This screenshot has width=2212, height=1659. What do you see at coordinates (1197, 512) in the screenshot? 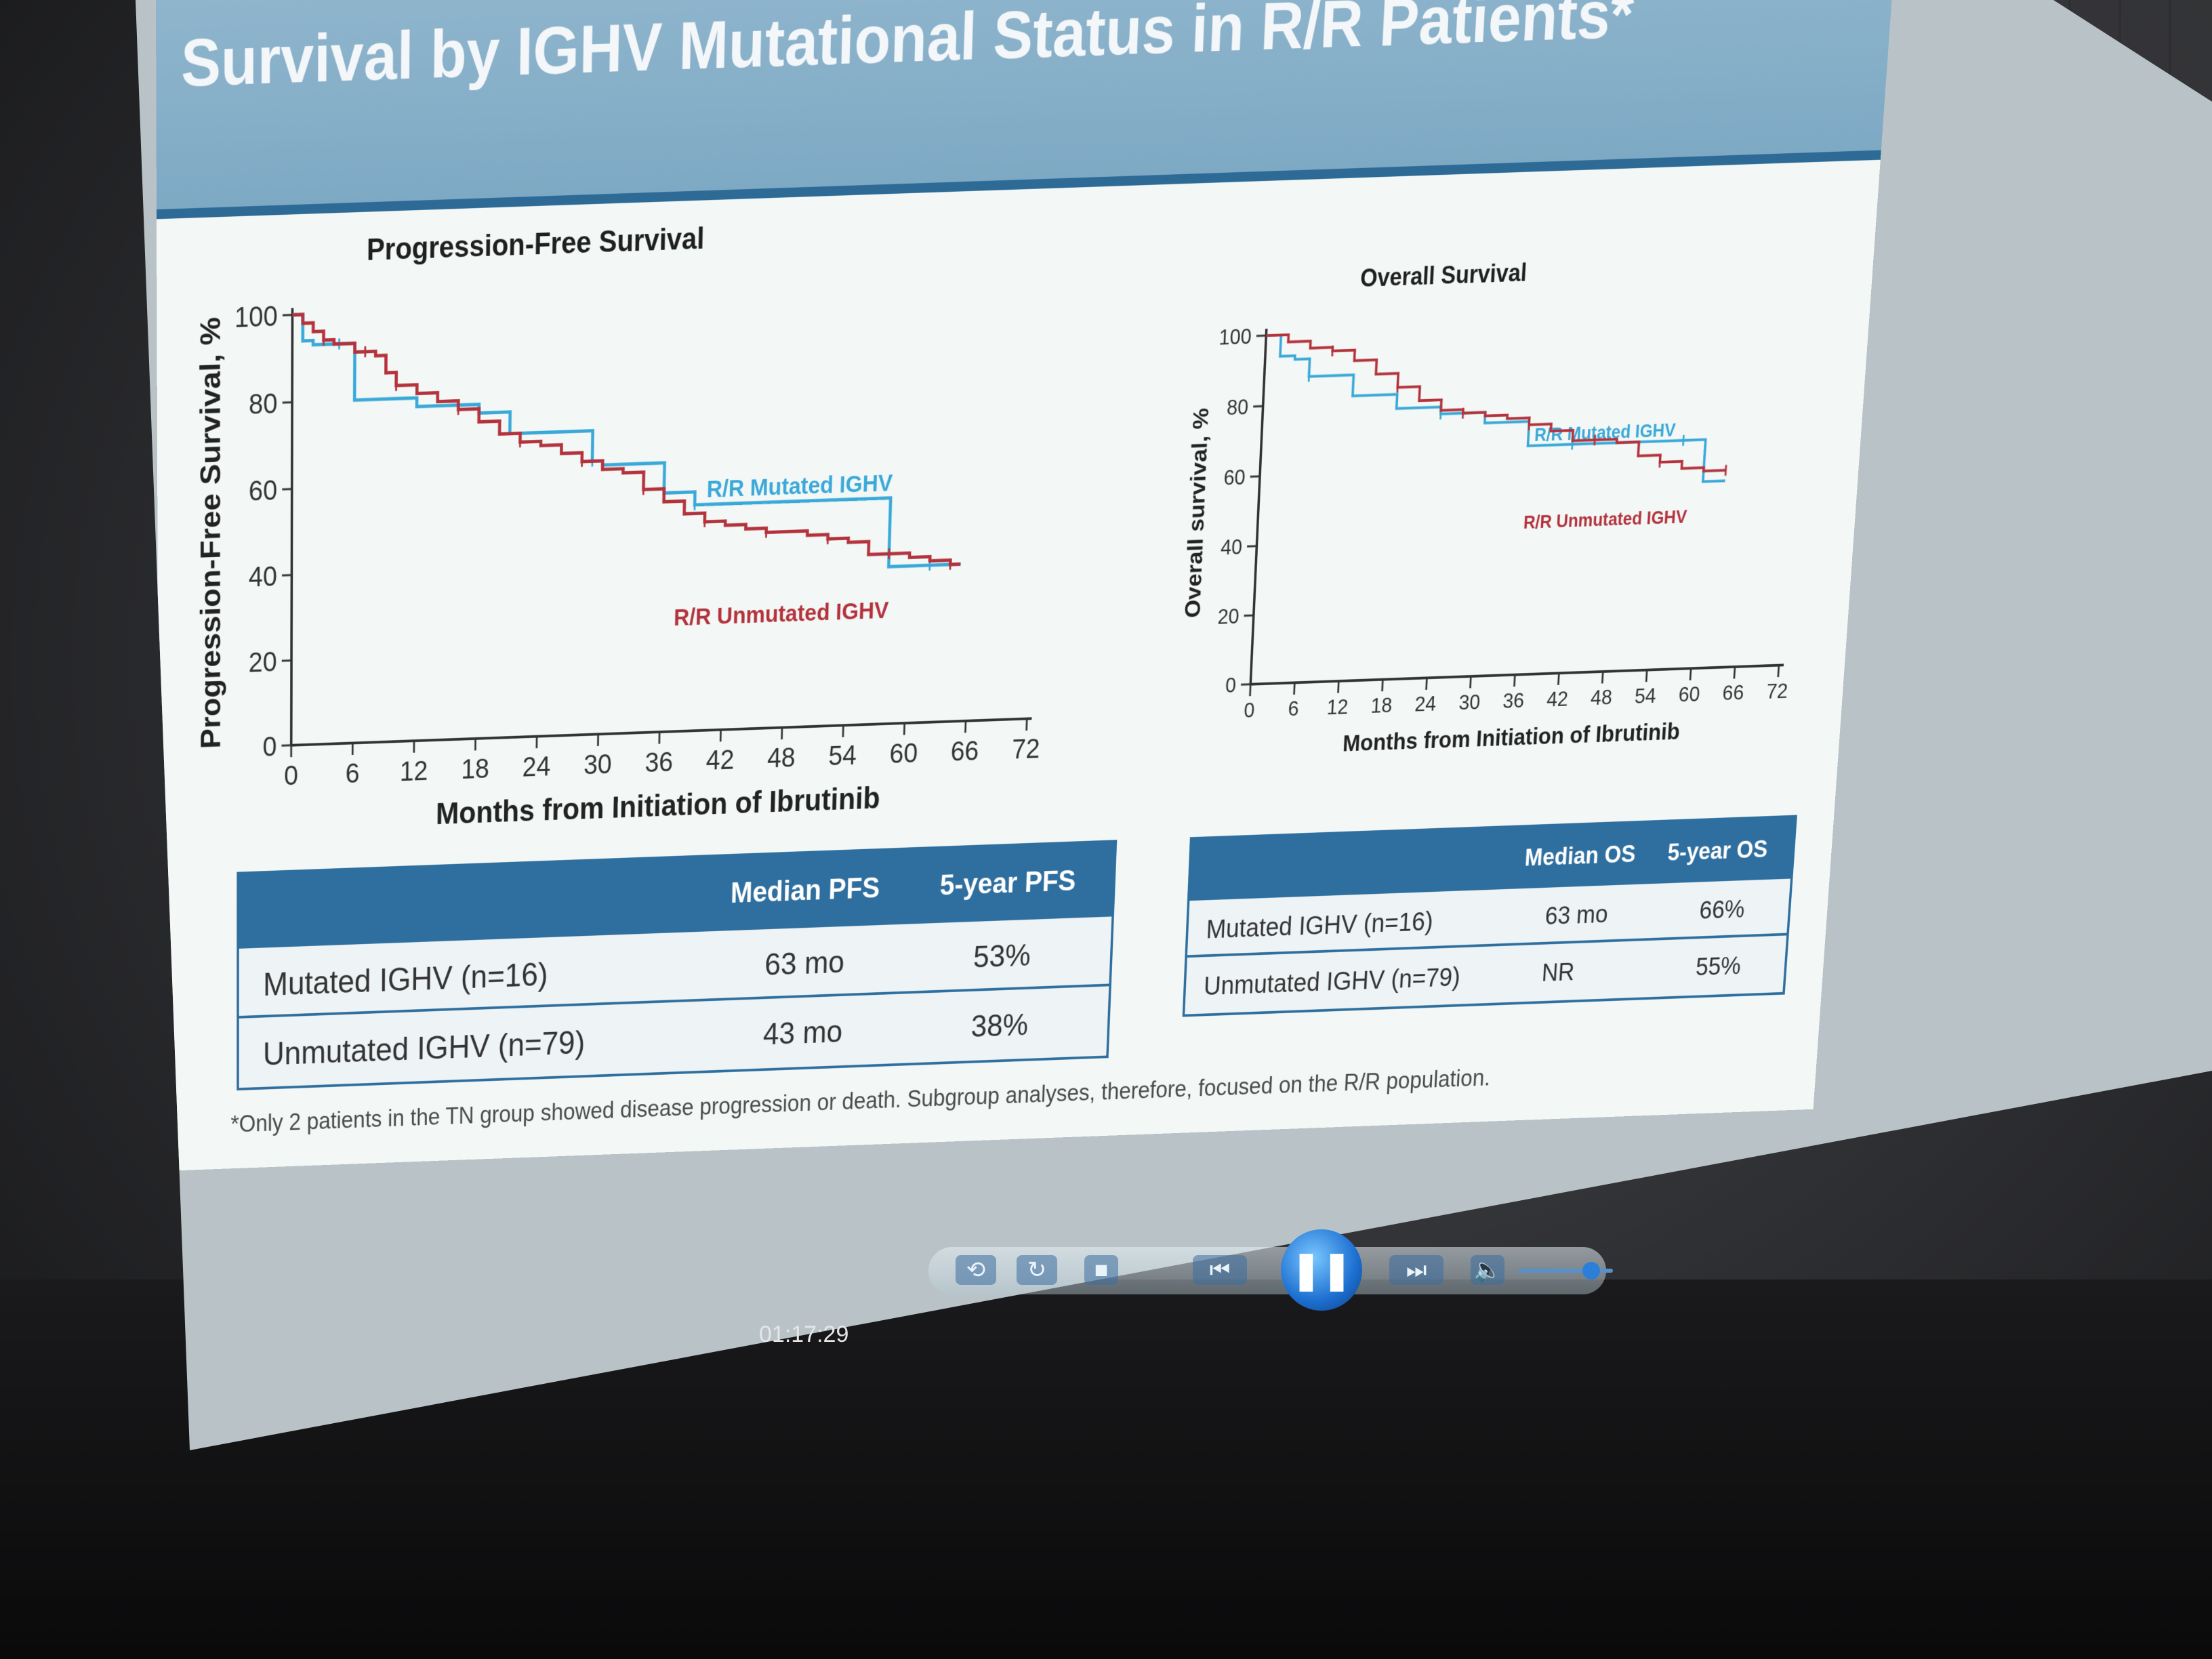
I see `y-axis-label: Overall survival, %` at bounding box center [1197, 512].